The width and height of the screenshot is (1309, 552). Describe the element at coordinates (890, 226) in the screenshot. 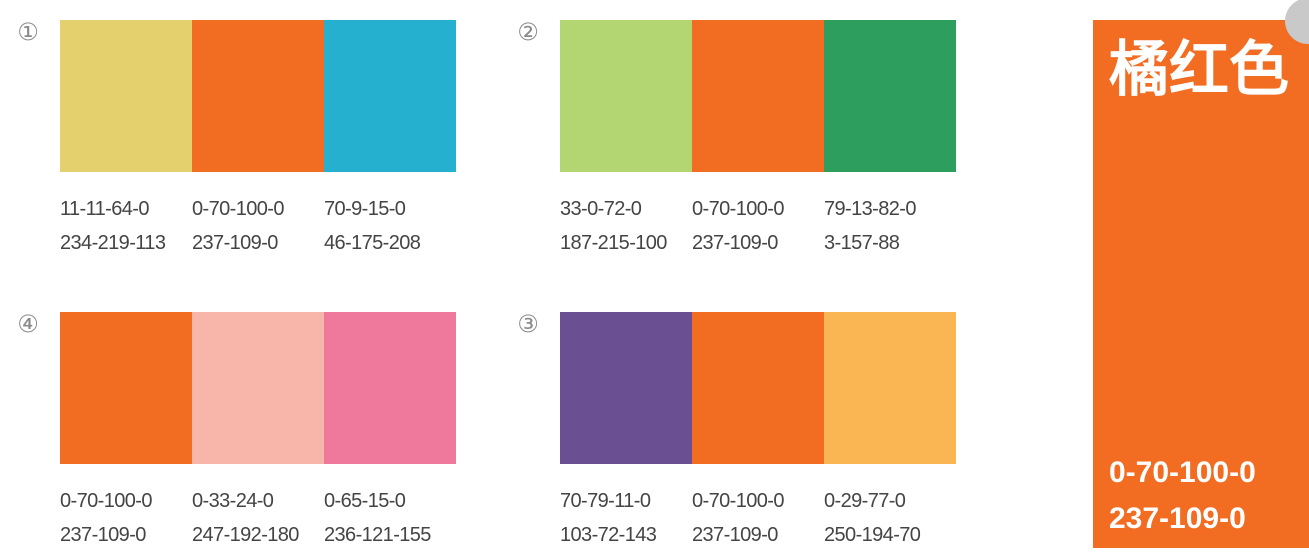

I see `swatch-code: 79-13-82-0 3-157-88` at that location.